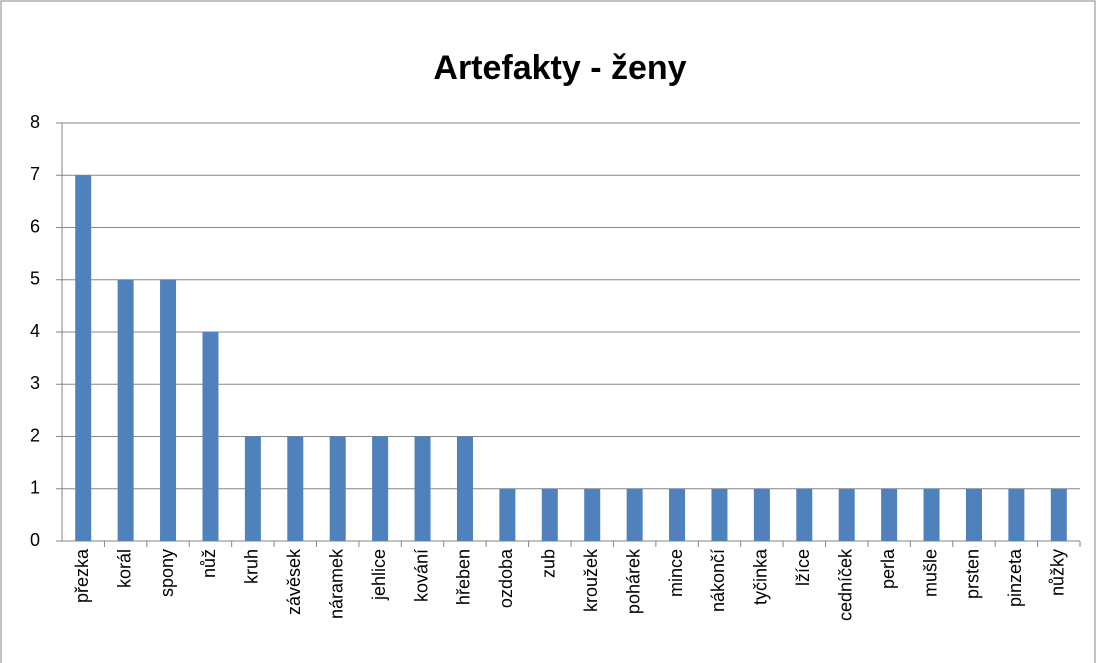 The height and width of the screenshot is (663, 1097). What do you see at coordinates (633, 581) in the screenshot?
I see `x-tick-label: pohárek` at bounding box center [633, 581].